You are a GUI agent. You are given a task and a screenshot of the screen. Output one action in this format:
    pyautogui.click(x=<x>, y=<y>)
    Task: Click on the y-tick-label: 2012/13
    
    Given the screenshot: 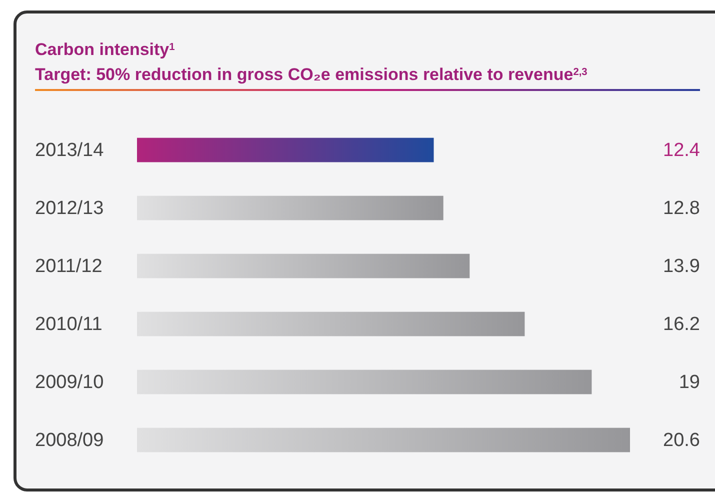 What is the action you would take?
    pyautogui.click(x=69, y=208)
    